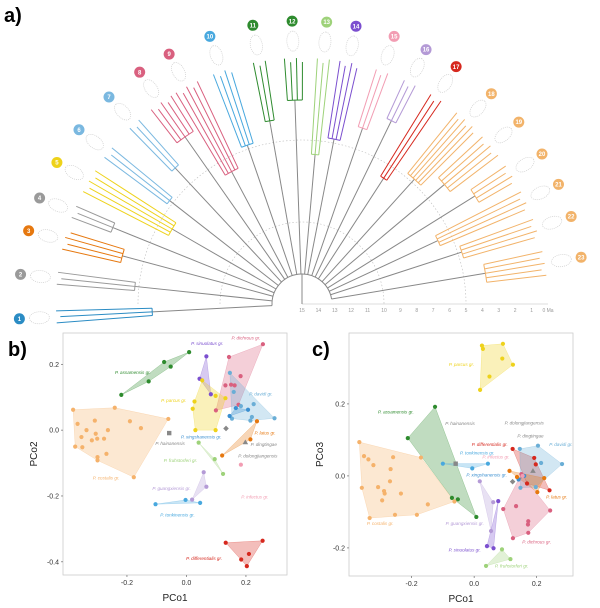 The width and height of the screenshot is (600, 608). What do you see at coordinates (492, 525) in the screenshot?
I see `group-hull-sinuolatus` at bounding box center [492, 525].